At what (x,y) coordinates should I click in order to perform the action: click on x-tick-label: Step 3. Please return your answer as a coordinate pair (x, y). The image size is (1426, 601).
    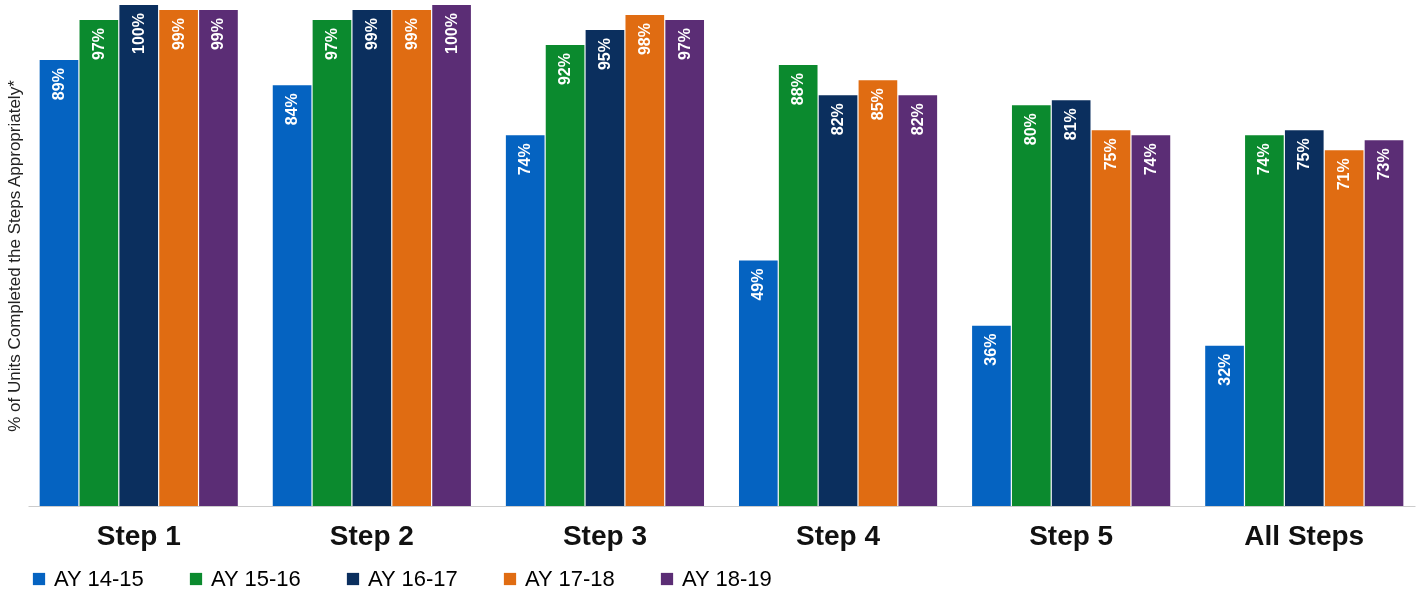
    Looking at the image, I should click on (604, 535).